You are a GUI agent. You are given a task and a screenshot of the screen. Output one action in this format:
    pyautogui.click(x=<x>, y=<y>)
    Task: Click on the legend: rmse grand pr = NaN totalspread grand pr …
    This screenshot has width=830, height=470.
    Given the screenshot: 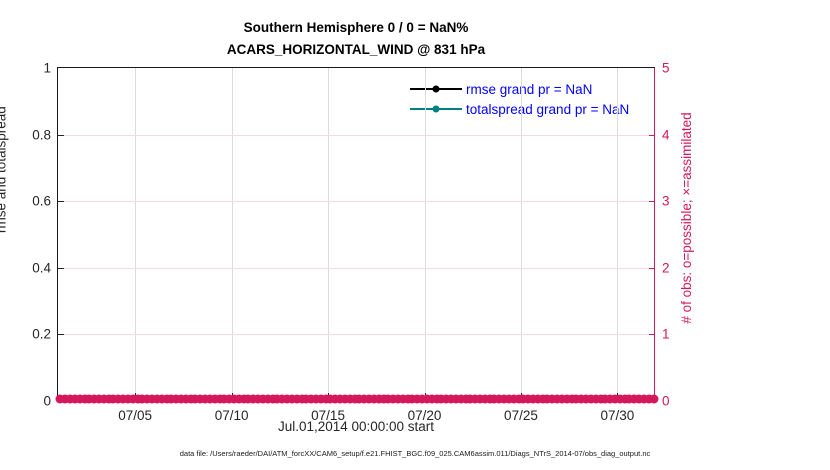 What is the action you would take?
    pyautogui.click(x=519, y=99)
    